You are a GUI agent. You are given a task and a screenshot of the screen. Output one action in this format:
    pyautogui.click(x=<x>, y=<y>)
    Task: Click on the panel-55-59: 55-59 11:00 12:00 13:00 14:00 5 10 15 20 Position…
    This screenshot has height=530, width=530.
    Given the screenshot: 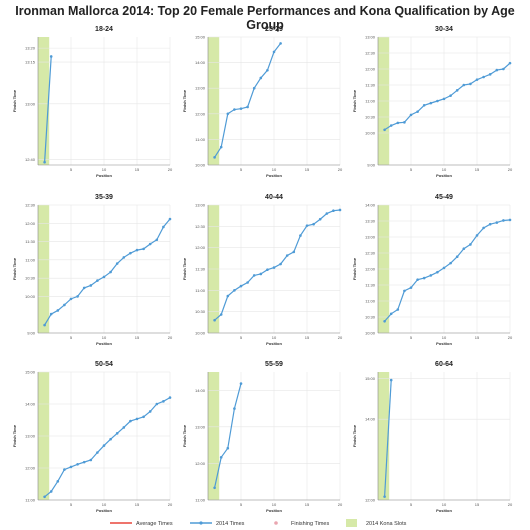 What is the action you would take?
    pyautogui.click(x=262, y=437)
    